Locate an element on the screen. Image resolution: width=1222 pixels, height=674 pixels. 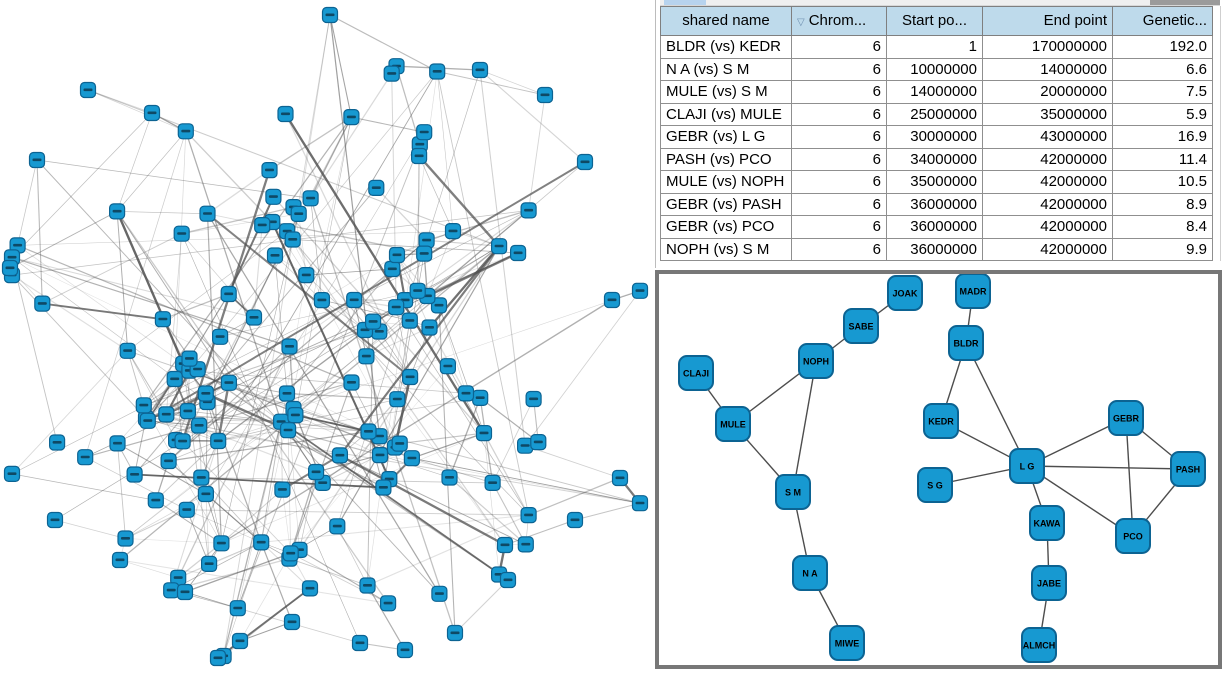
column-header-end-point: End point is located at coordinates (1048, 21).